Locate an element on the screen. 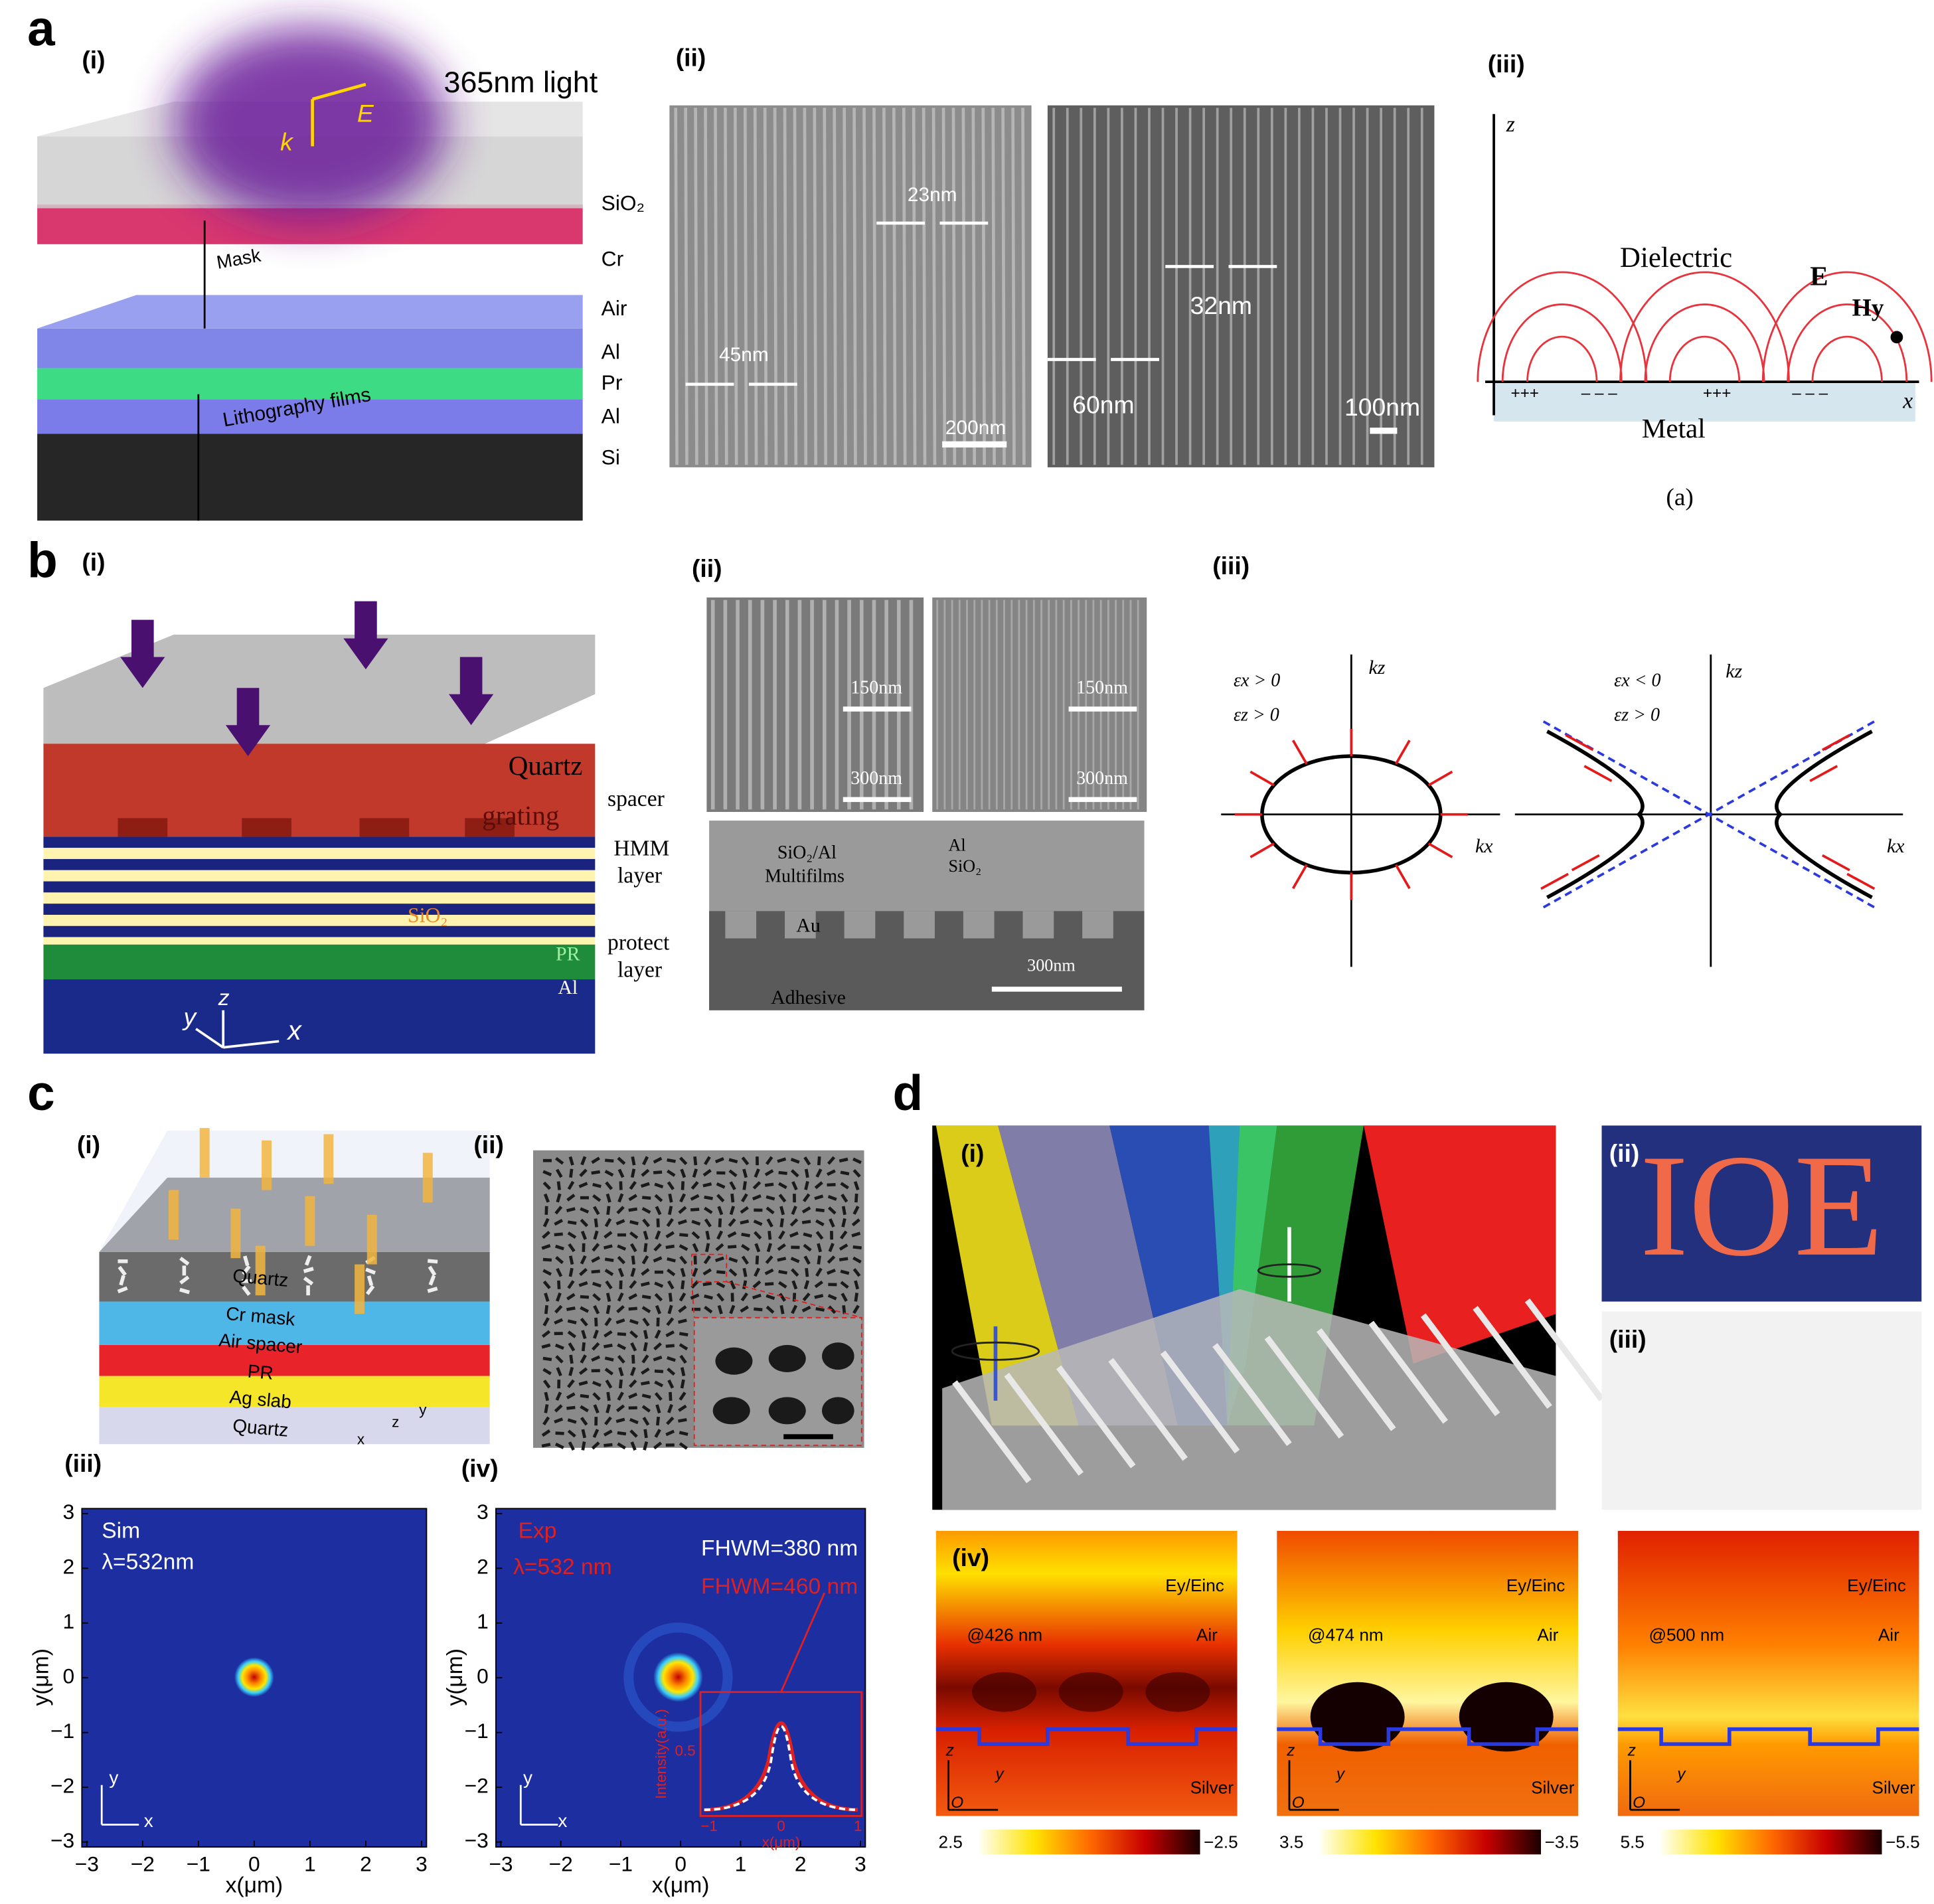  a-label: a is located at coordinates (41, 28).